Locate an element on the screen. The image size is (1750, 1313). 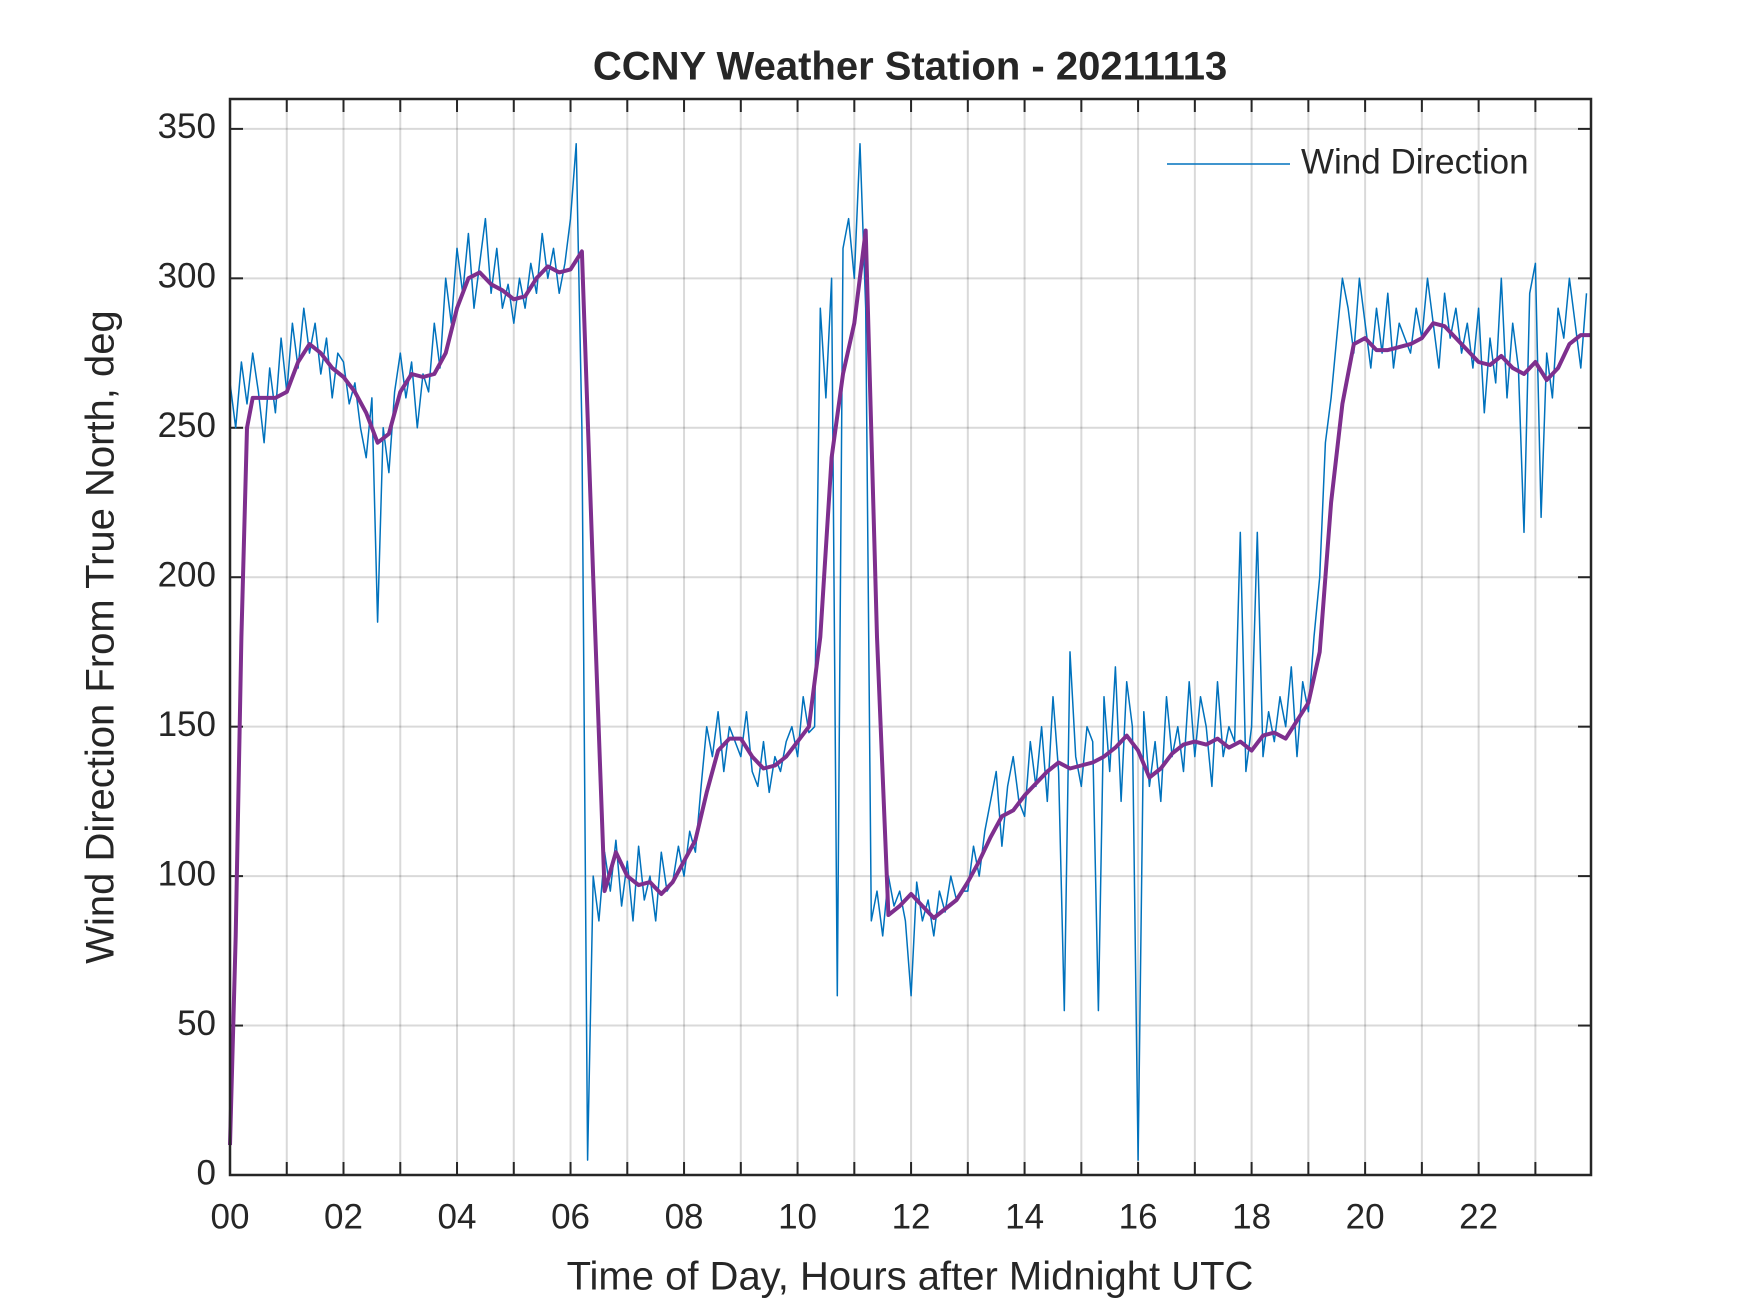
x-tick-label: 14 is located at coordinates (1024, 1216).